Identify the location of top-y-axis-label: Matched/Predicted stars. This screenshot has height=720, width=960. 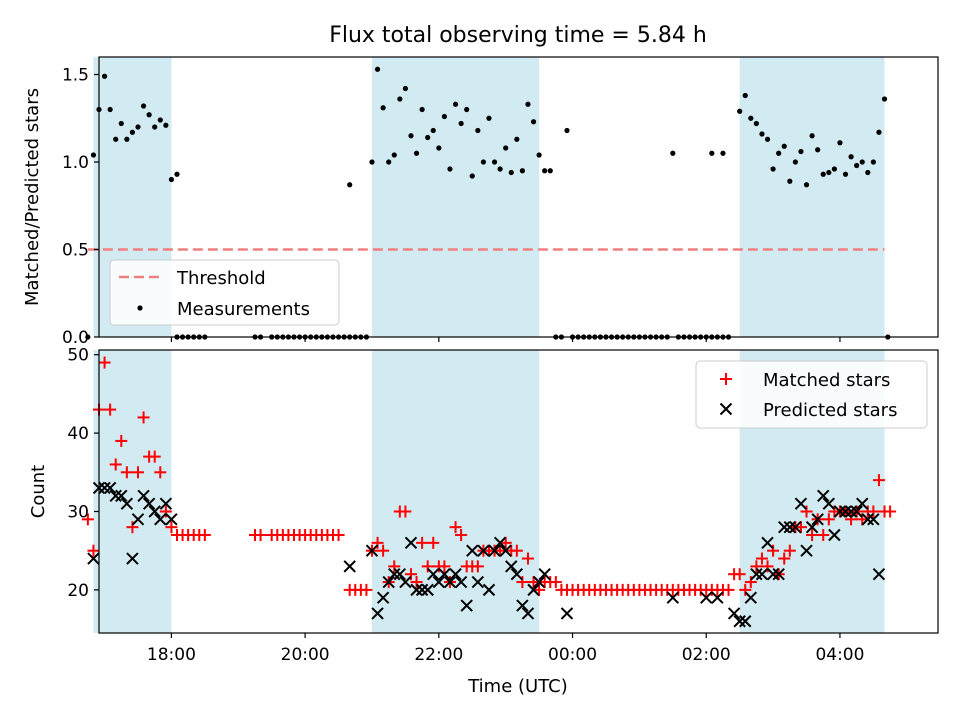
(32, 197).